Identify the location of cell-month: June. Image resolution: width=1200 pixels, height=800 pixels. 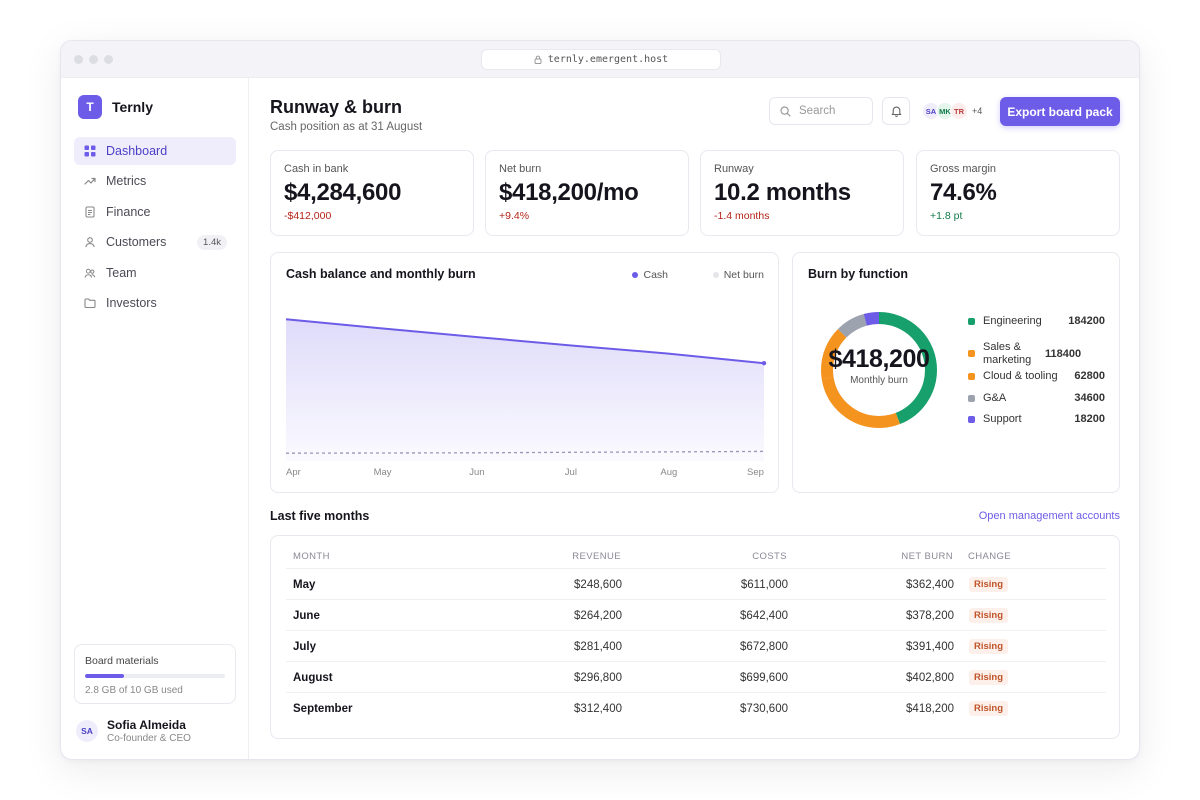
(306, 616).